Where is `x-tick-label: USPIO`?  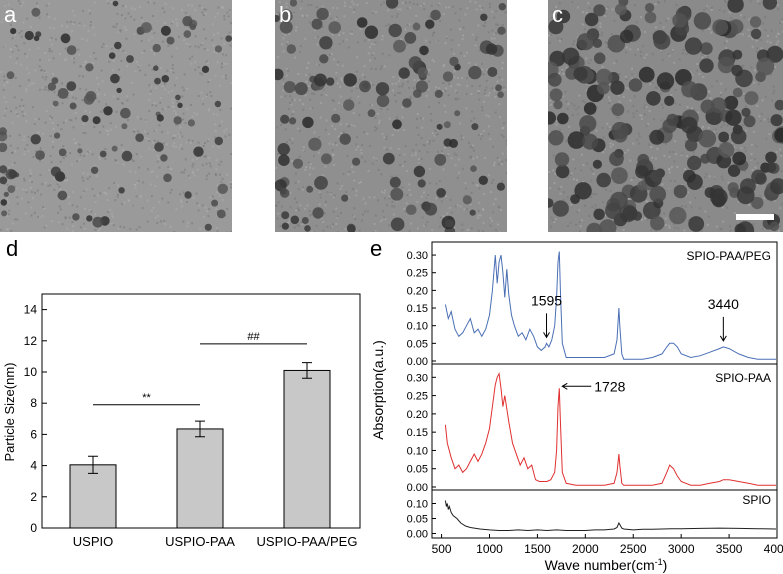 x-tick-label: USPIO is located at coordinates (93, 541).